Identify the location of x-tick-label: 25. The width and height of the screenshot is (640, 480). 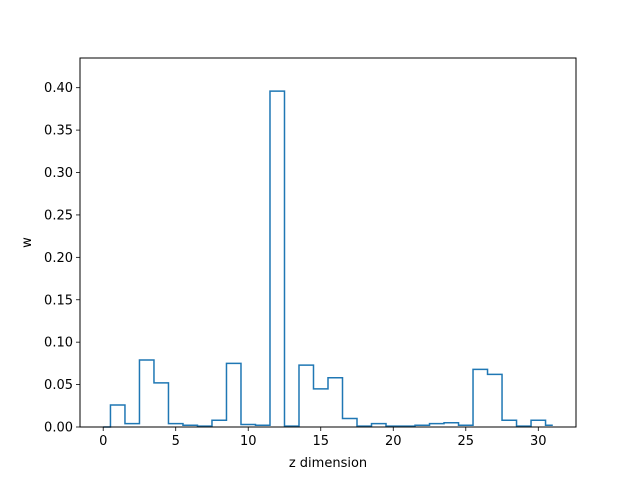
(466, 441).